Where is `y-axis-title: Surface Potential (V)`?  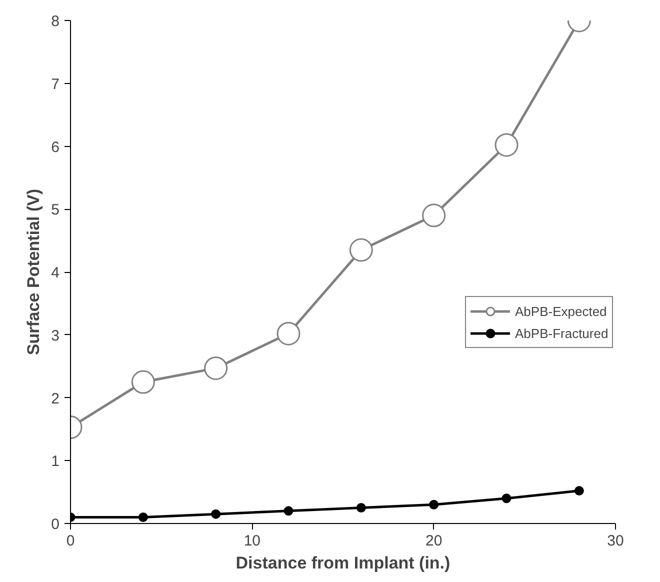
y-axis-title: Surface Potential (V) is located at coordinates (34, 272).